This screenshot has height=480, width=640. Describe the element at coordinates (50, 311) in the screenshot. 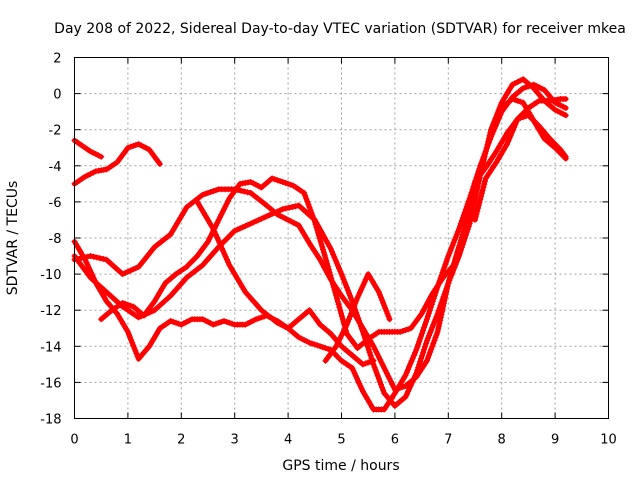

I see `y-tick-label: -12` at that location.